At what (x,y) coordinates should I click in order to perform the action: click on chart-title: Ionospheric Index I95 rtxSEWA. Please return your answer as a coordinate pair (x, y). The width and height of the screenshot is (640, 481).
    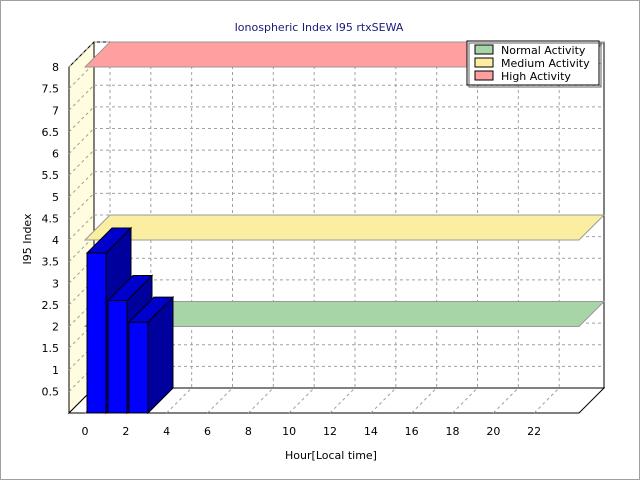
    Looking at the image, I should click on (319, 27).